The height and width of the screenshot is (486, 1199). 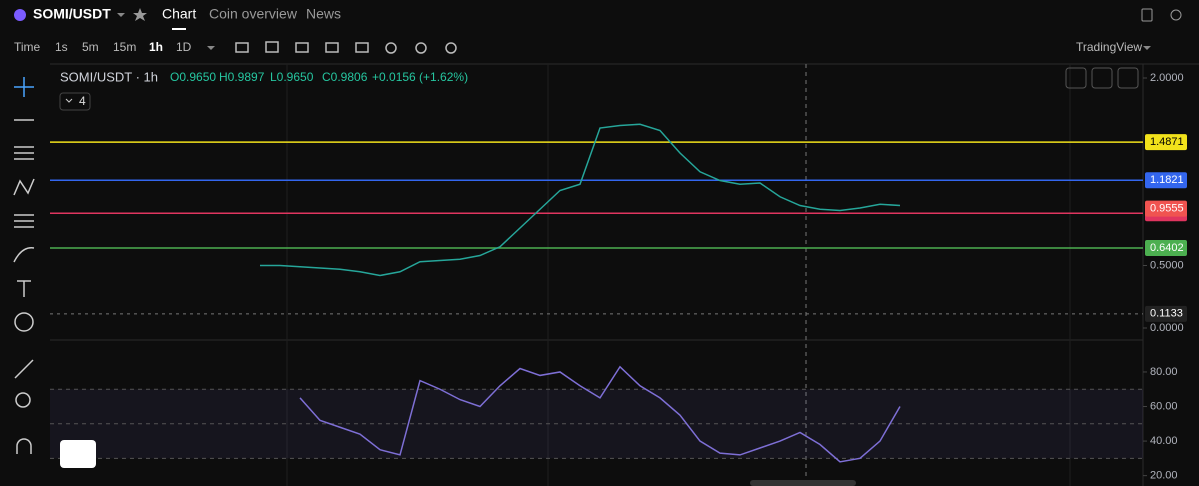 What do you see at coordinates (23, 400) in the screenshot?
I see `zoom-tool` at bounding box center [23, 400].